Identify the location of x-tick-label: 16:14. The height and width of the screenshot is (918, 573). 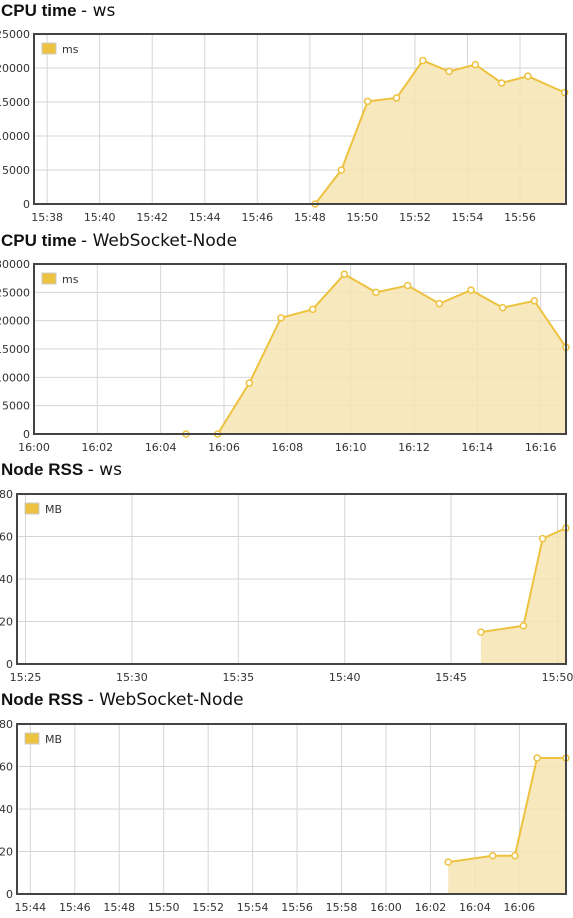
(477, 447).